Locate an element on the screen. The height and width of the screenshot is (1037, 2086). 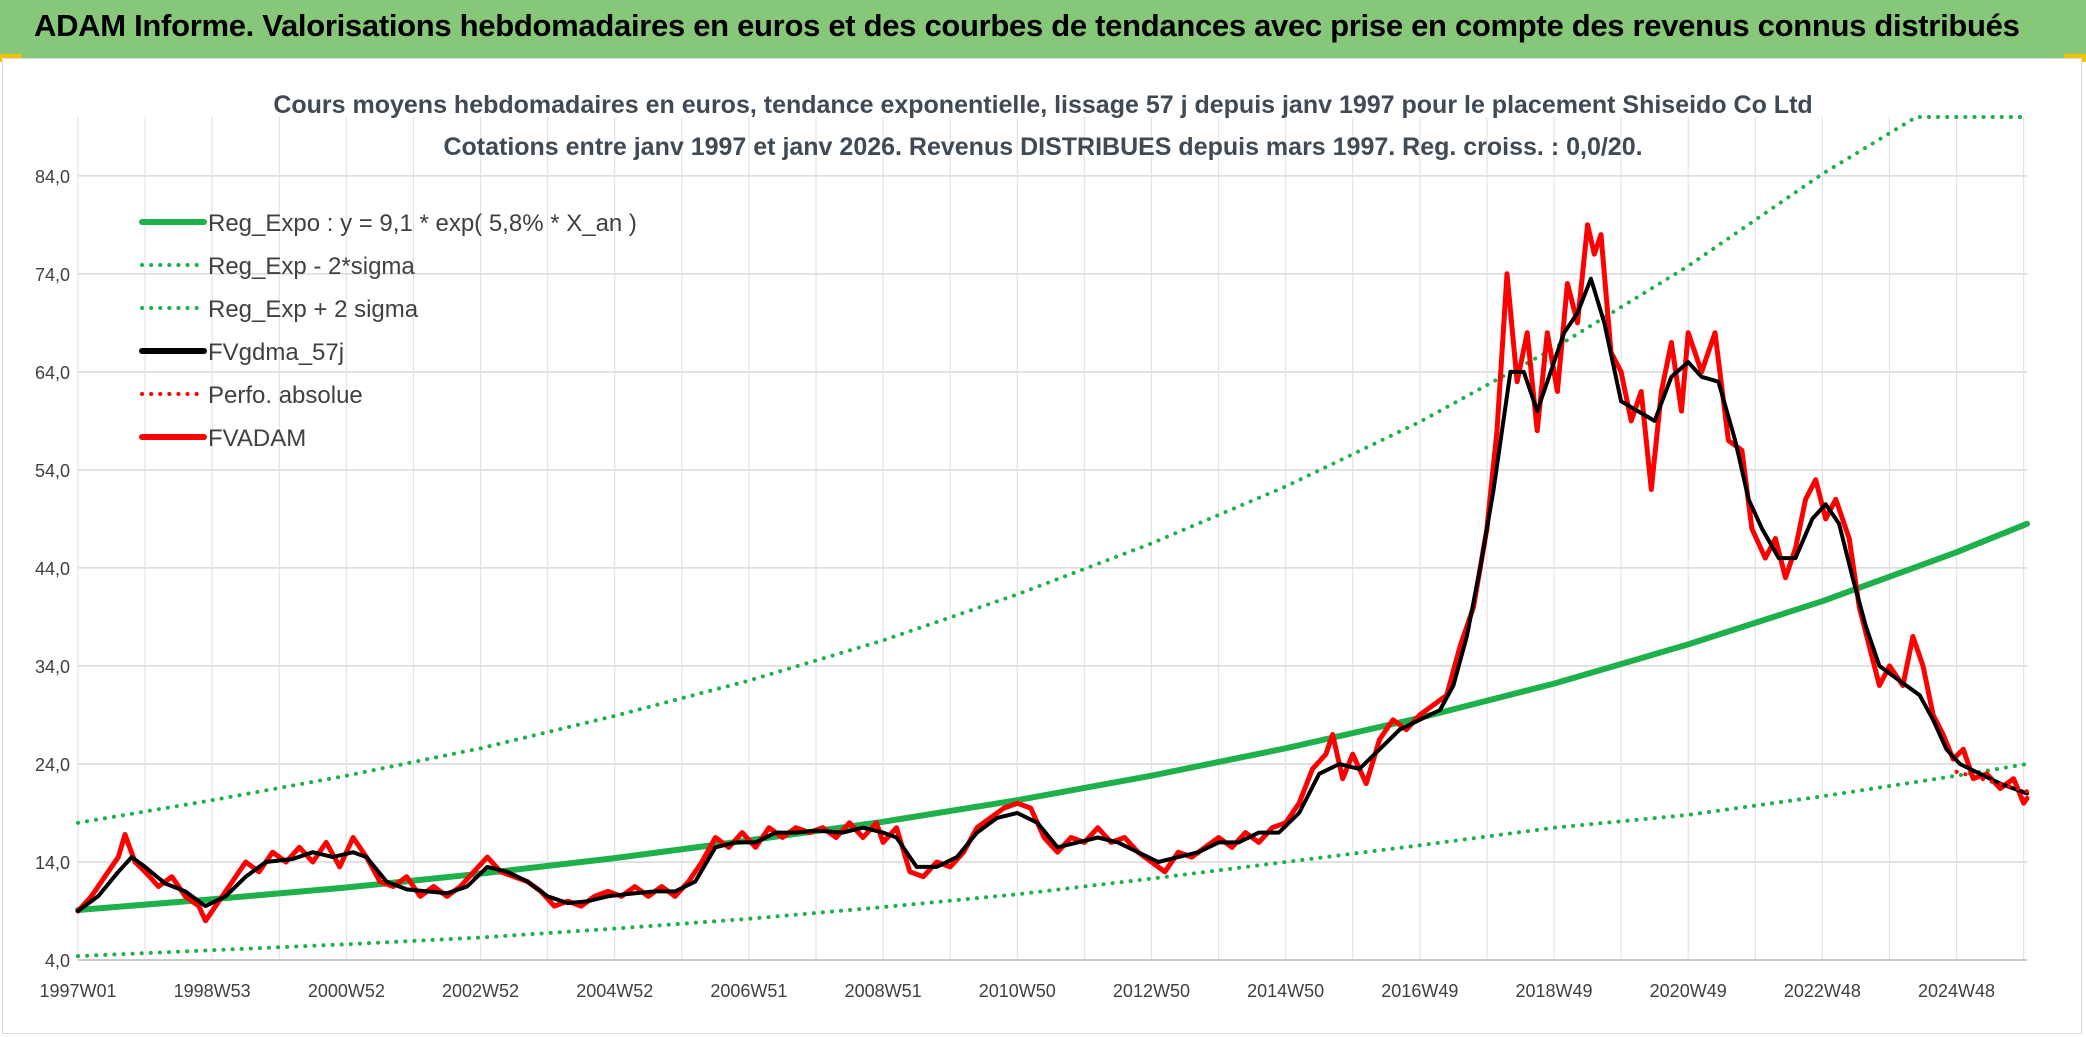
x-tick-label: 2016W49 is located at coordinates (1419, 991).